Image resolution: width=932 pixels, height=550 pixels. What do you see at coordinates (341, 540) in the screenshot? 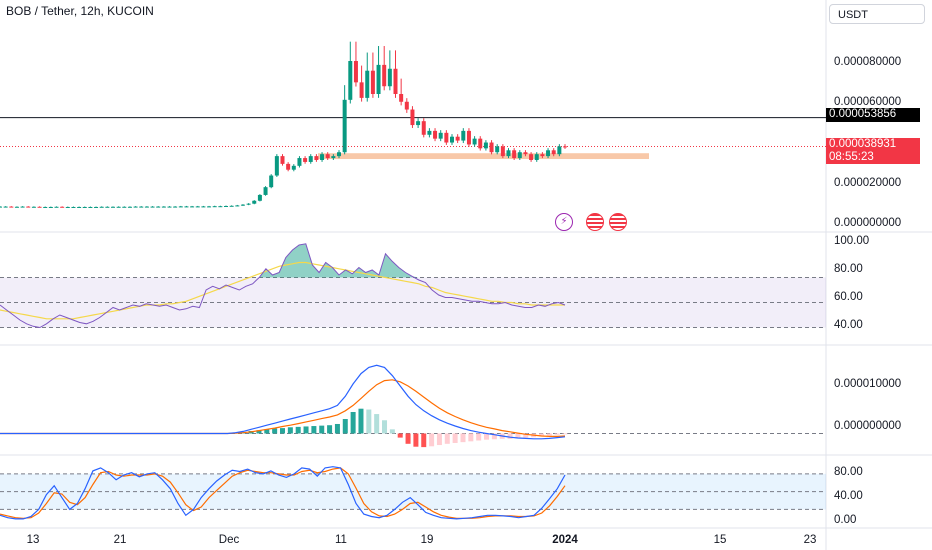
I see `time-tick-label: 11` at bounding box center [341, 540].